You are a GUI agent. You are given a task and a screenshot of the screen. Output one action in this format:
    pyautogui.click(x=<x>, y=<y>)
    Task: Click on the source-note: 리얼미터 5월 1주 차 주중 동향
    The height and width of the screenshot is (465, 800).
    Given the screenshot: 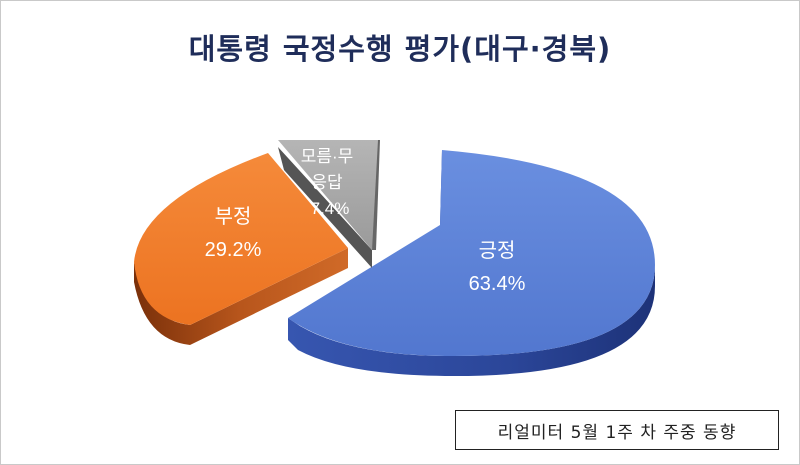 What is the action you would take?
    pyautogui.click(x=617, y=430)
    